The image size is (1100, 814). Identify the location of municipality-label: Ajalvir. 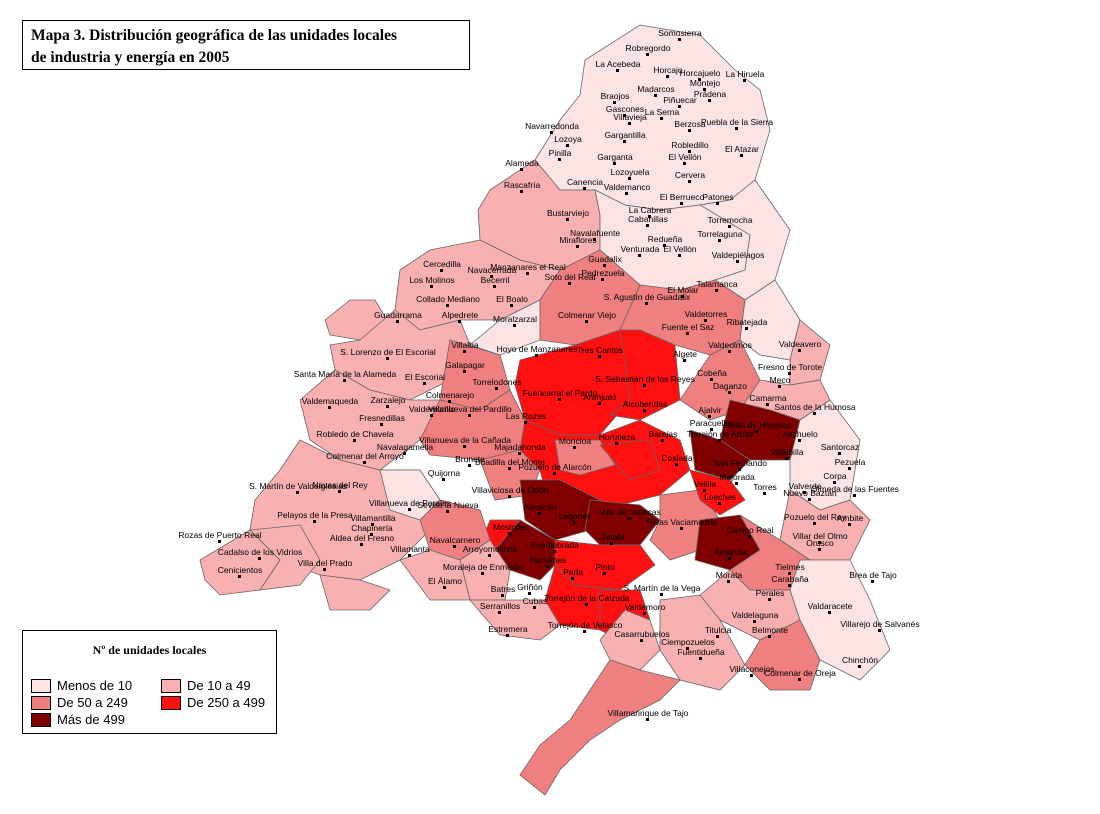
(709, 410).